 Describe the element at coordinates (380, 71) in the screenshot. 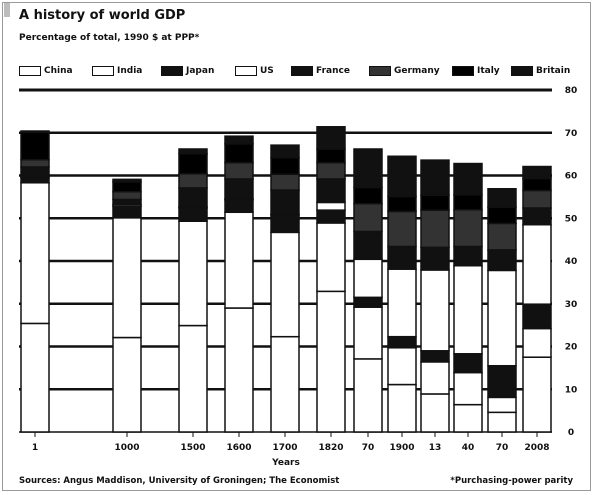

I see `legend-swatch-germany` at that location.